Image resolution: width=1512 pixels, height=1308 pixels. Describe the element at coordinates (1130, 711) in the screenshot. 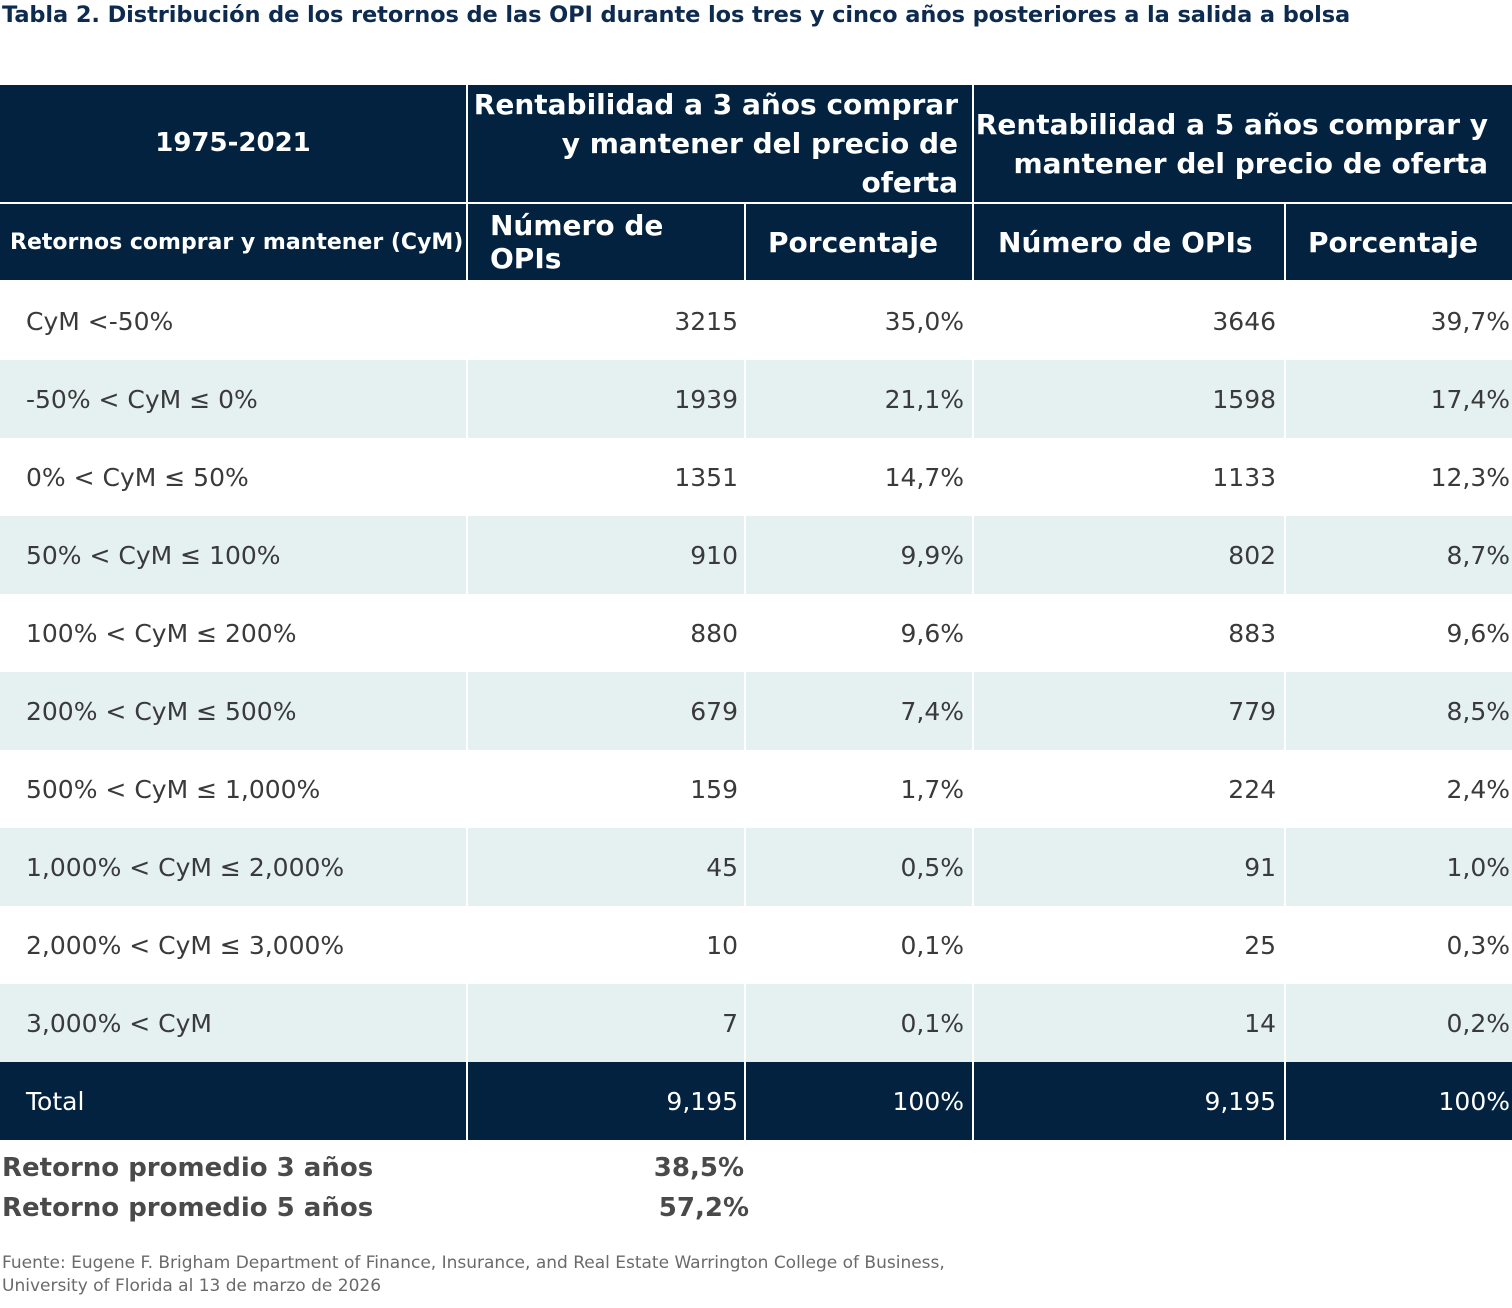

I see `count-5: 779` at that location.